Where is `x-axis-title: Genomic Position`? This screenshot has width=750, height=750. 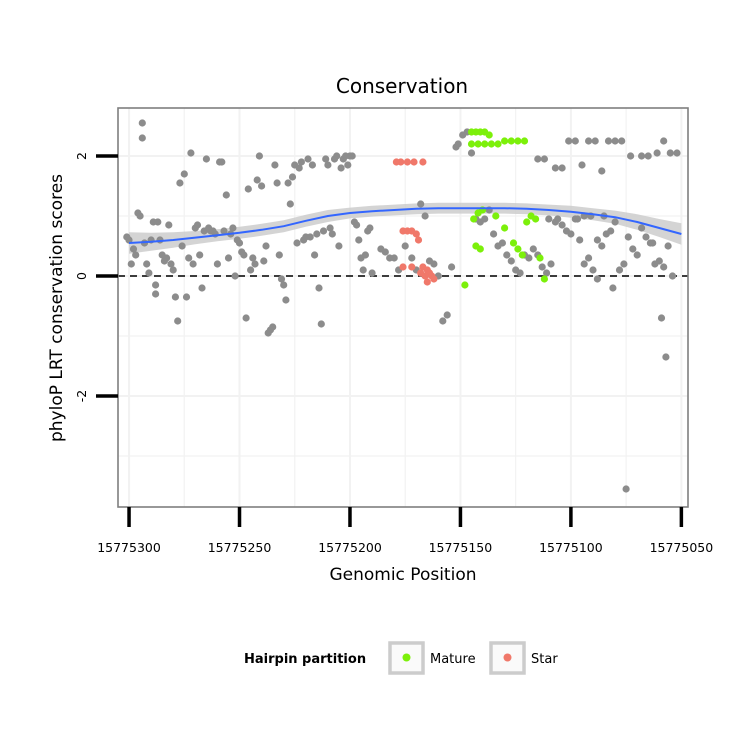
x-axis-title: Genomic Position is located at coordinates (402, 575).